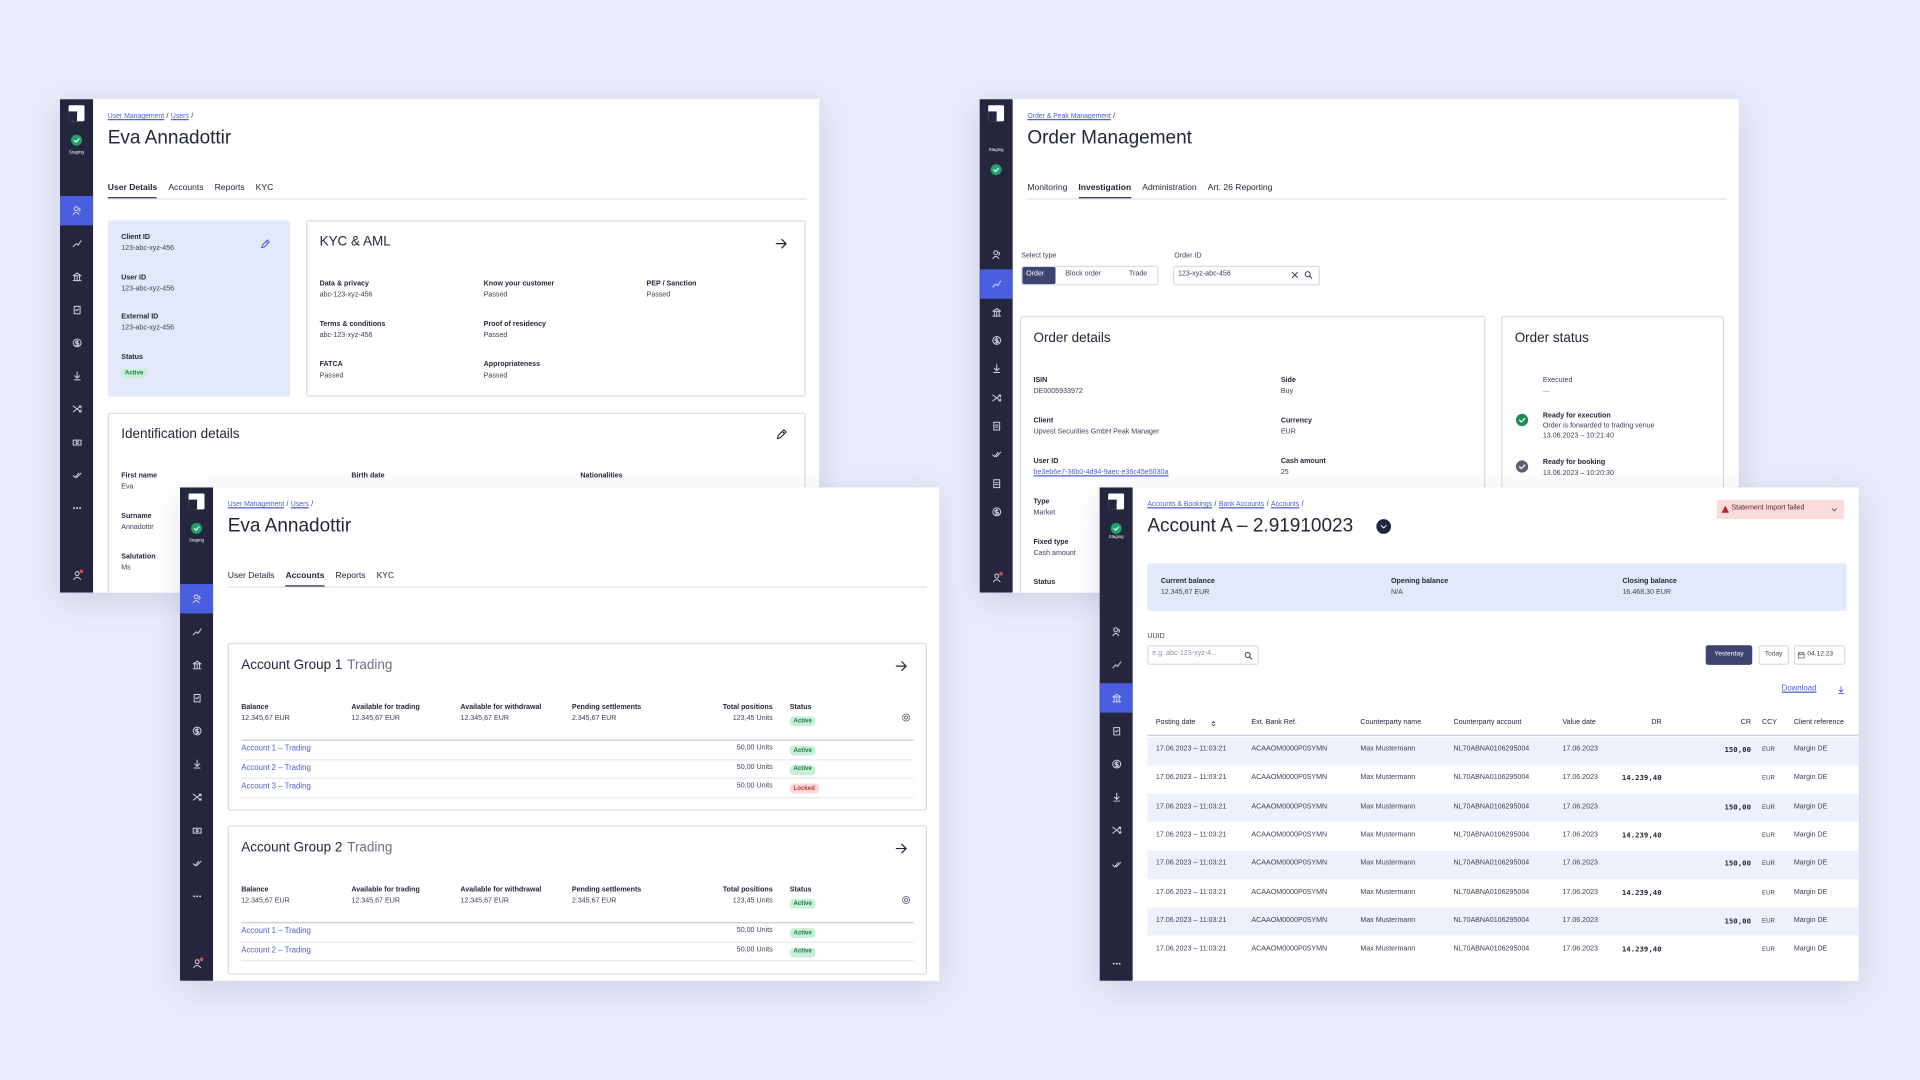  What do you see at coordinates (77, 152) in the screenshot?
I see `environment-label: Staging` at bounding box center [77, 152].